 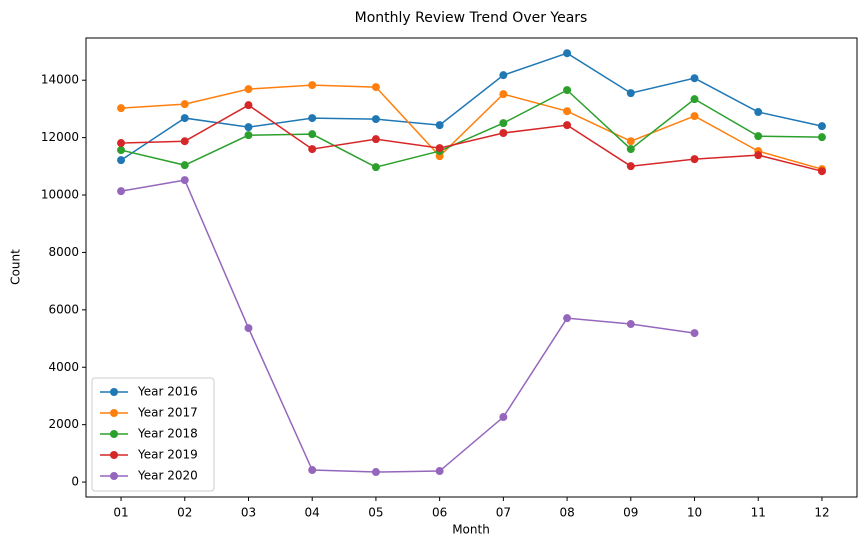 I want to click on x-tick-label: 11, so click(x=758, y=513).